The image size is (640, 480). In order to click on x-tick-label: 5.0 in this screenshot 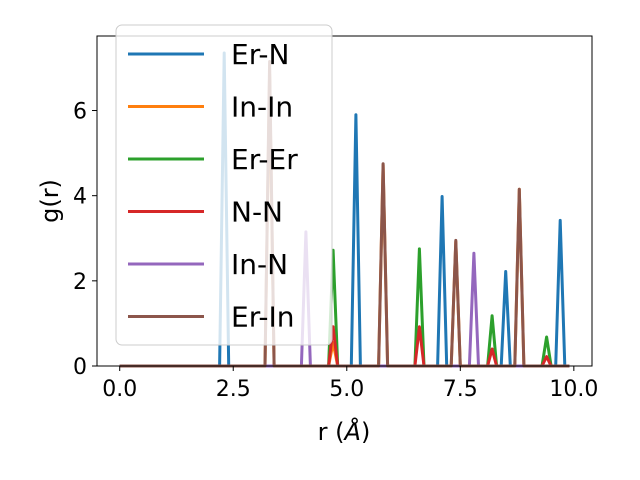, I will do `click(346, 389)`.